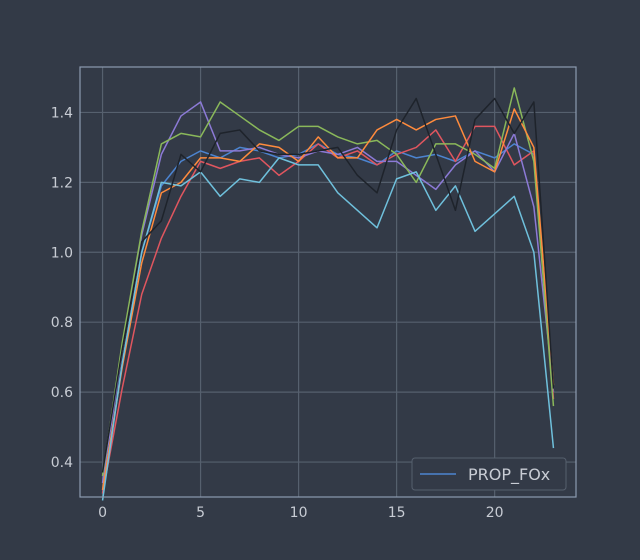  What do you see at coordinates (200, 513) in the screenshot?
I see `x-tick-label: 5` at bounding box center [200, 513].